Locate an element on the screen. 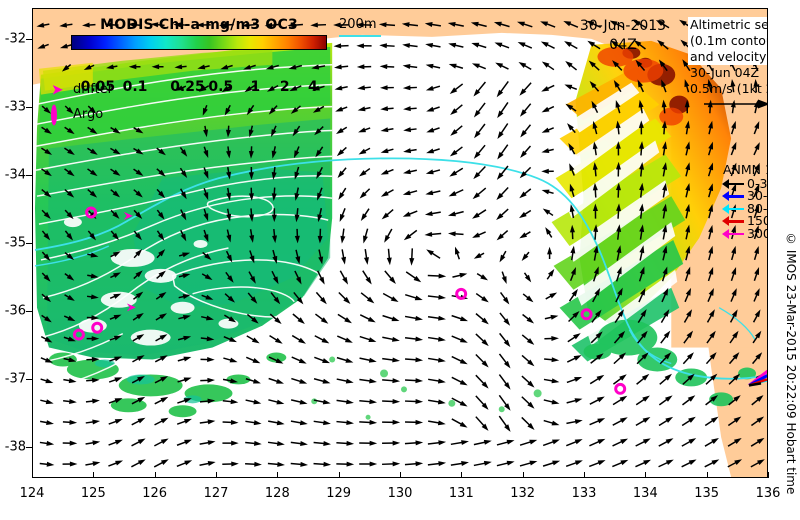  reference-arrow-icon is located at coordinates (735, 104).